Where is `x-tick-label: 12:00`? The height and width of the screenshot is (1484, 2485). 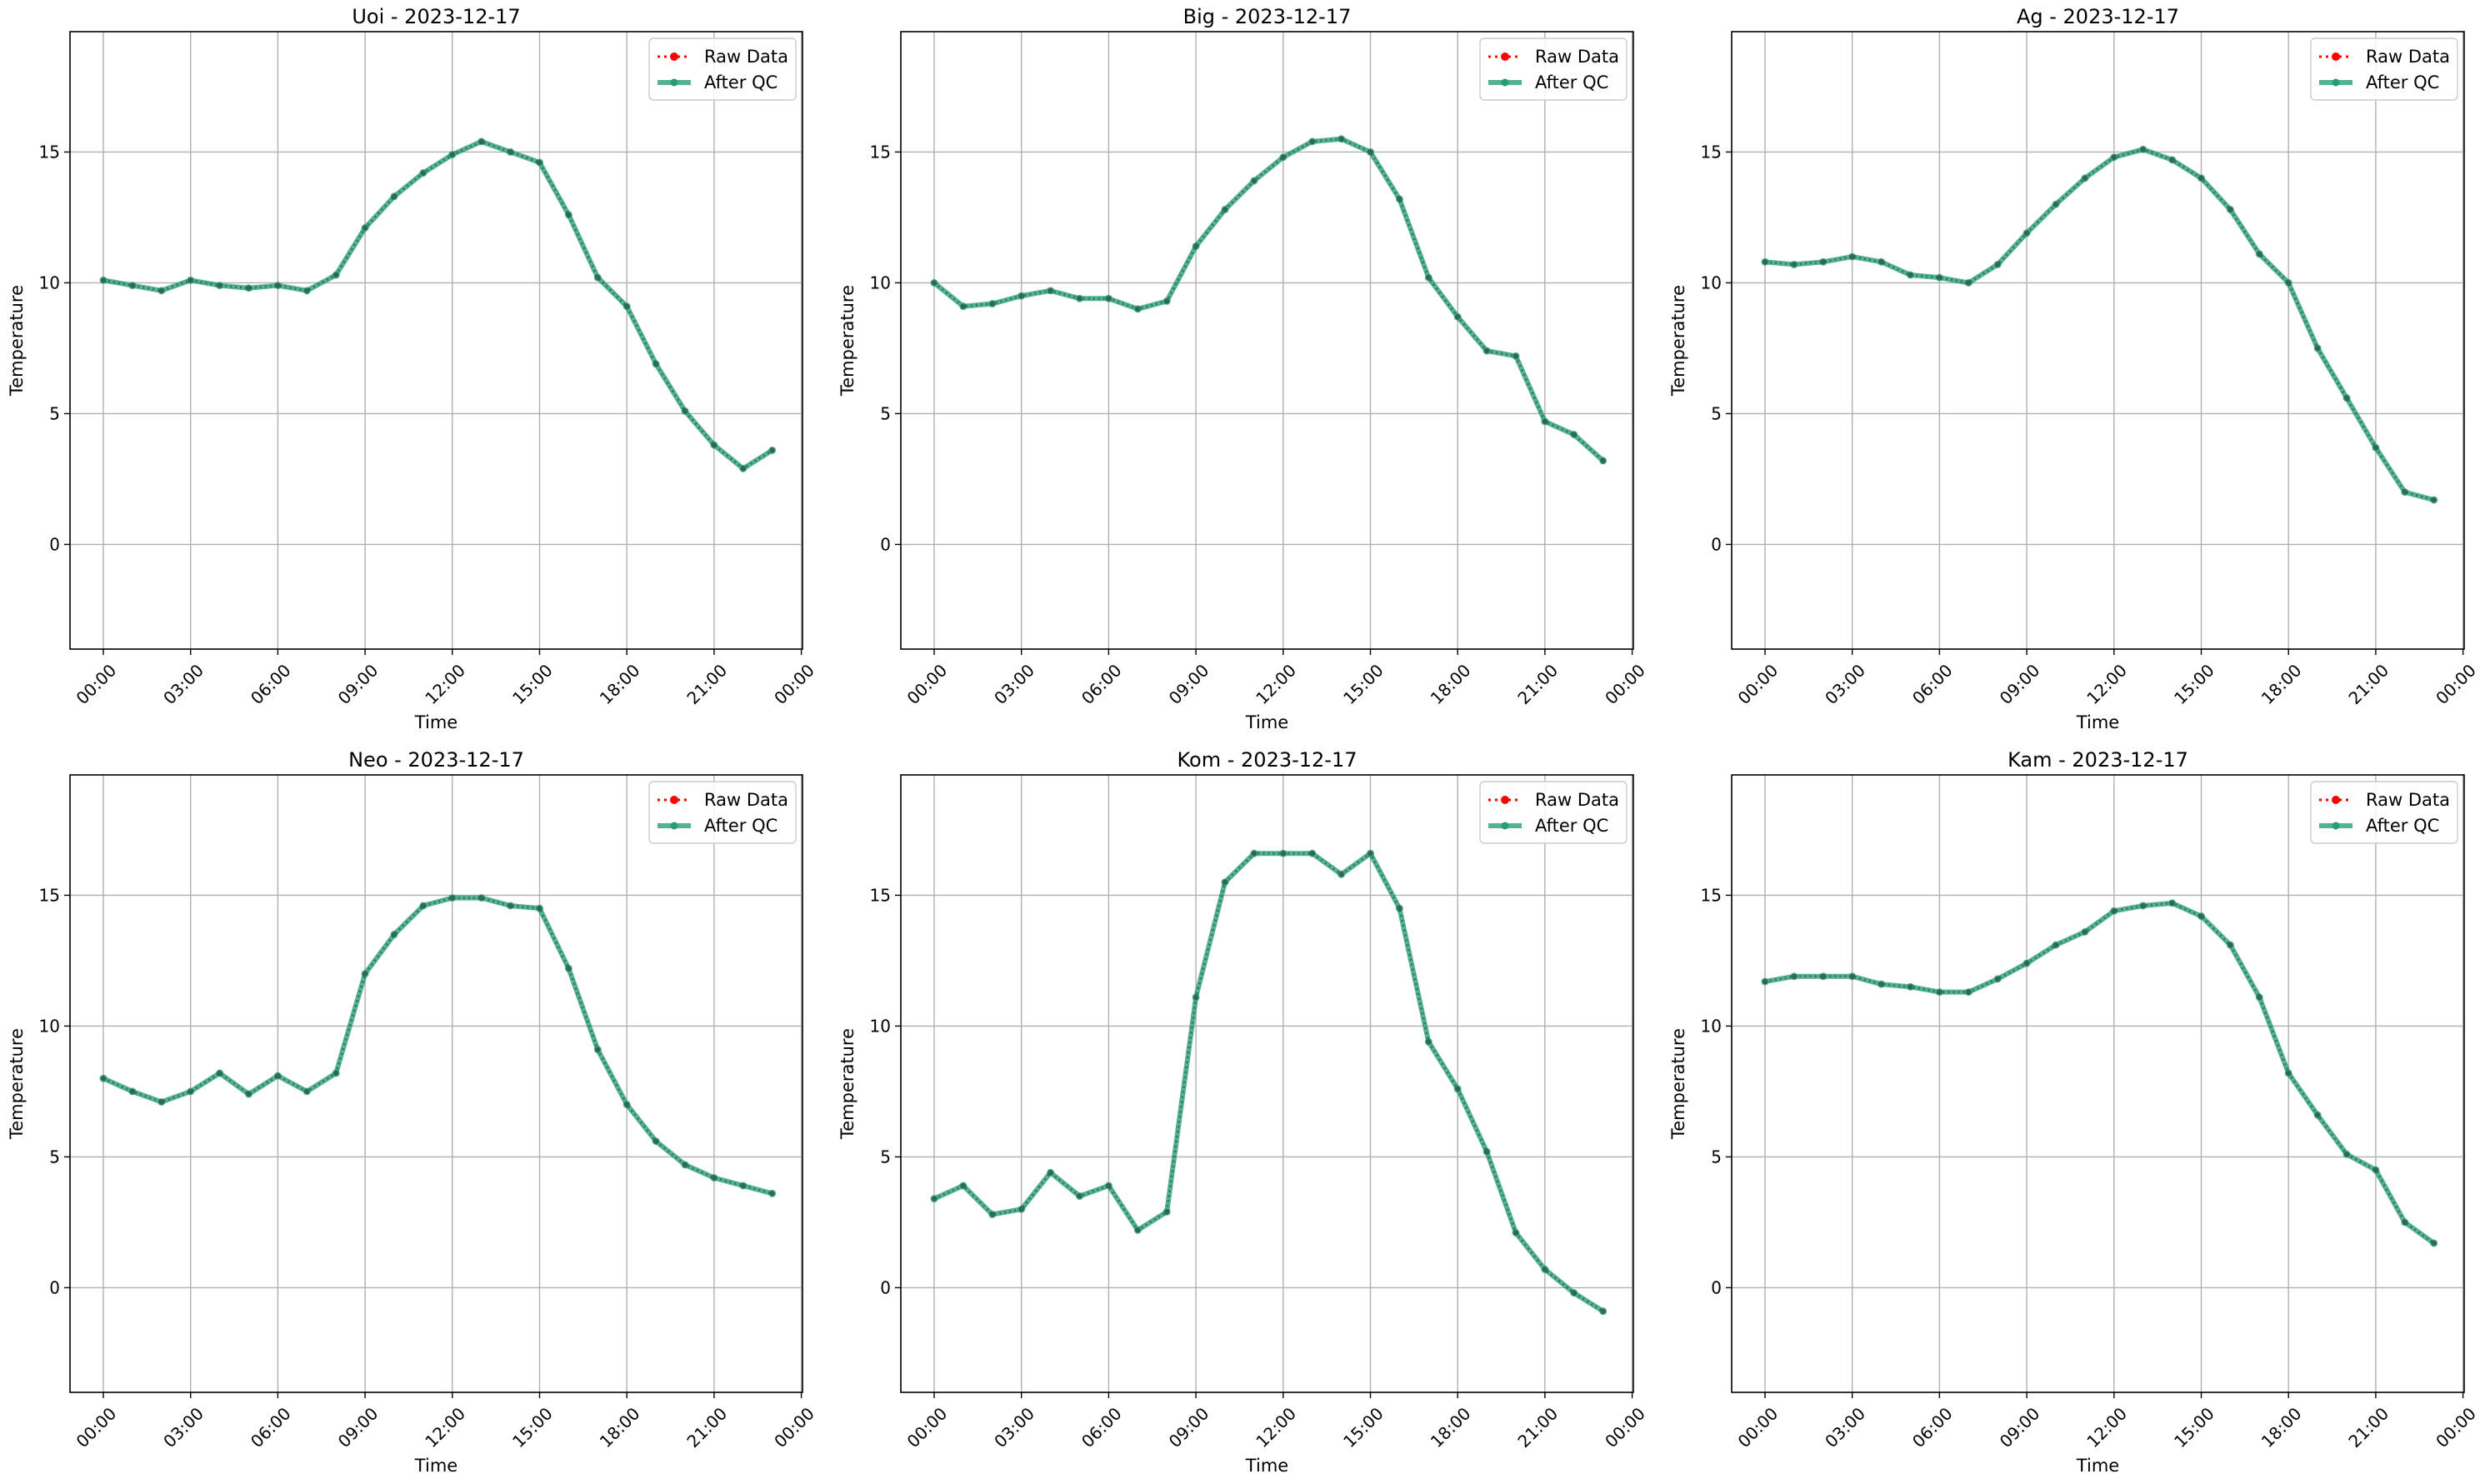
x-tick-label: 12:00 is located at coordinates (445, 1427).